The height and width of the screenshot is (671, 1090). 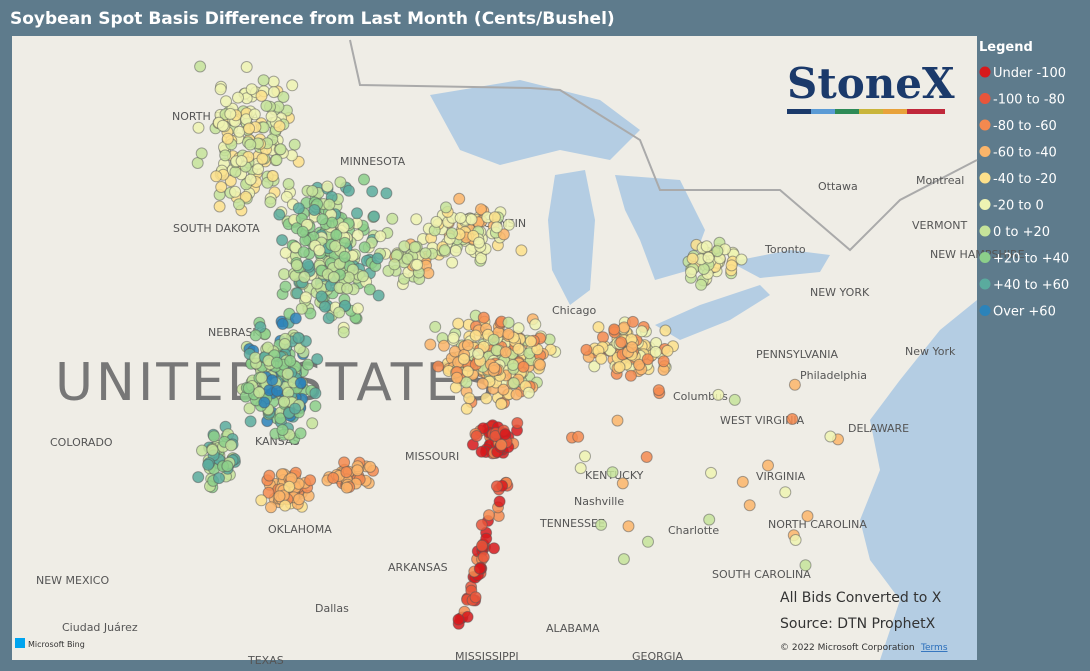 I want to click on place-label: SOUTH DAKOTA, so click(x=216, y=228).